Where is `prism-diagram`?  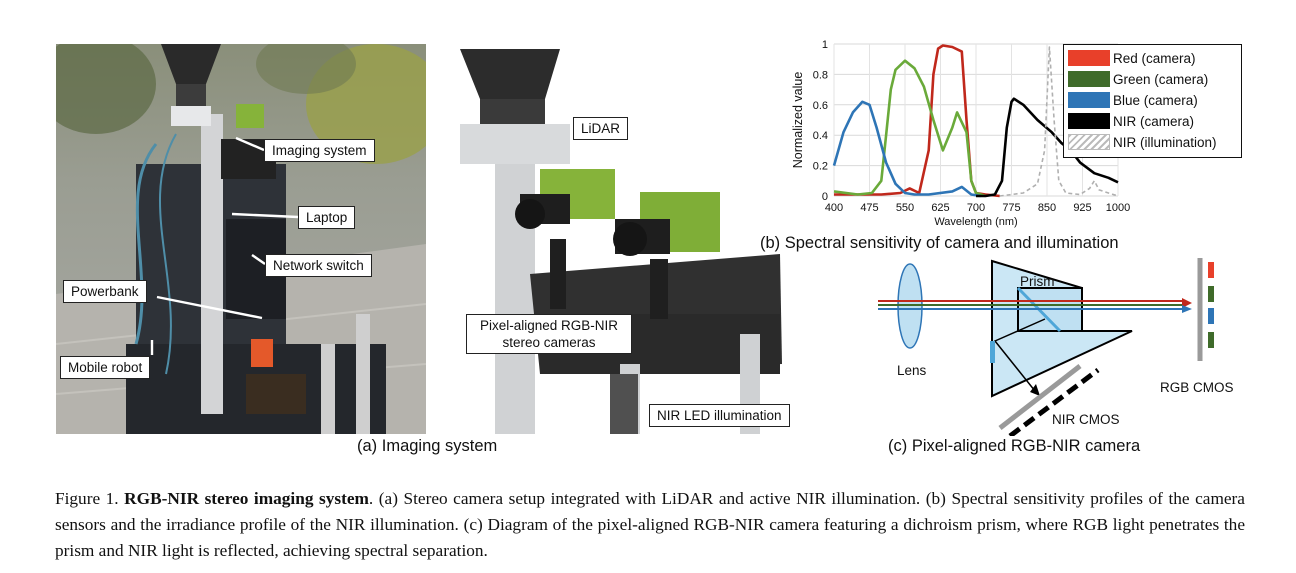 prism-diagram is located at coordinates (1046, 347).